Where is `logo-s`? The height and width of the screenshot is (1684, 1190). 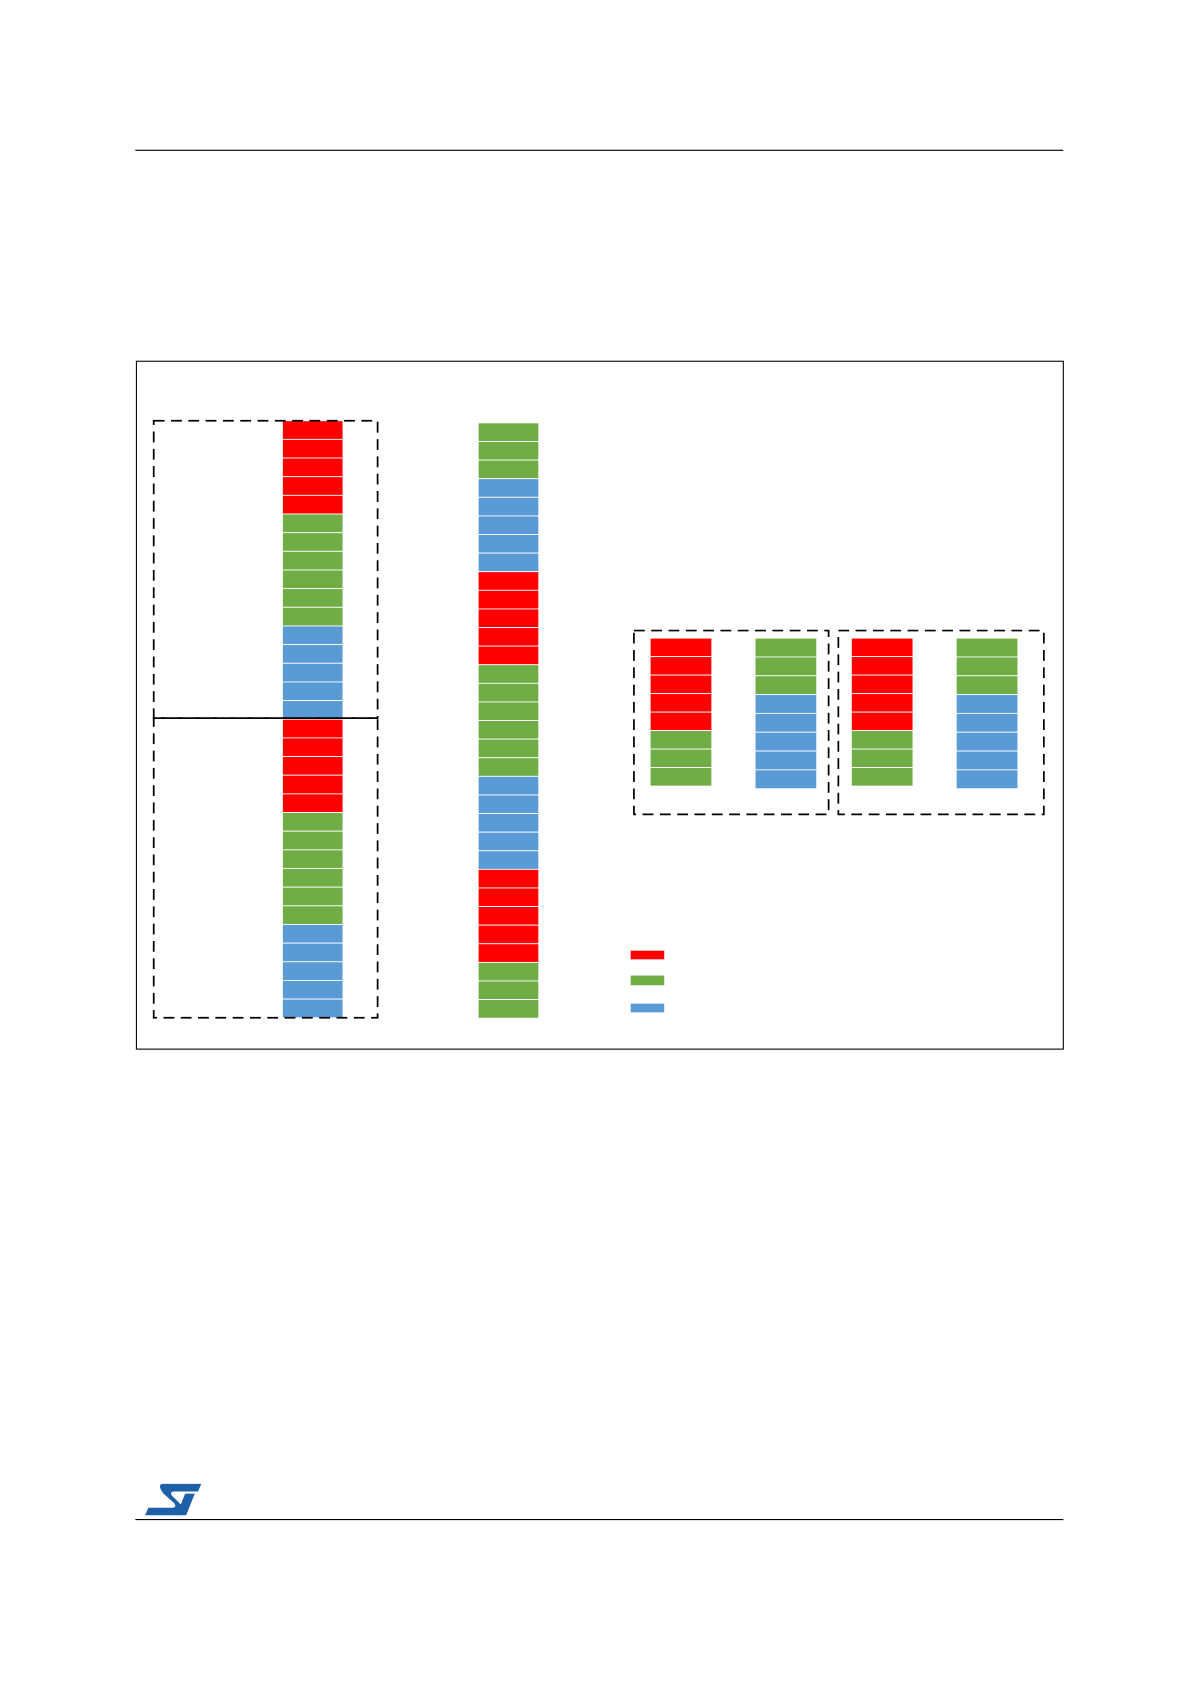
logo-s is located at coordinates (173, 1499).